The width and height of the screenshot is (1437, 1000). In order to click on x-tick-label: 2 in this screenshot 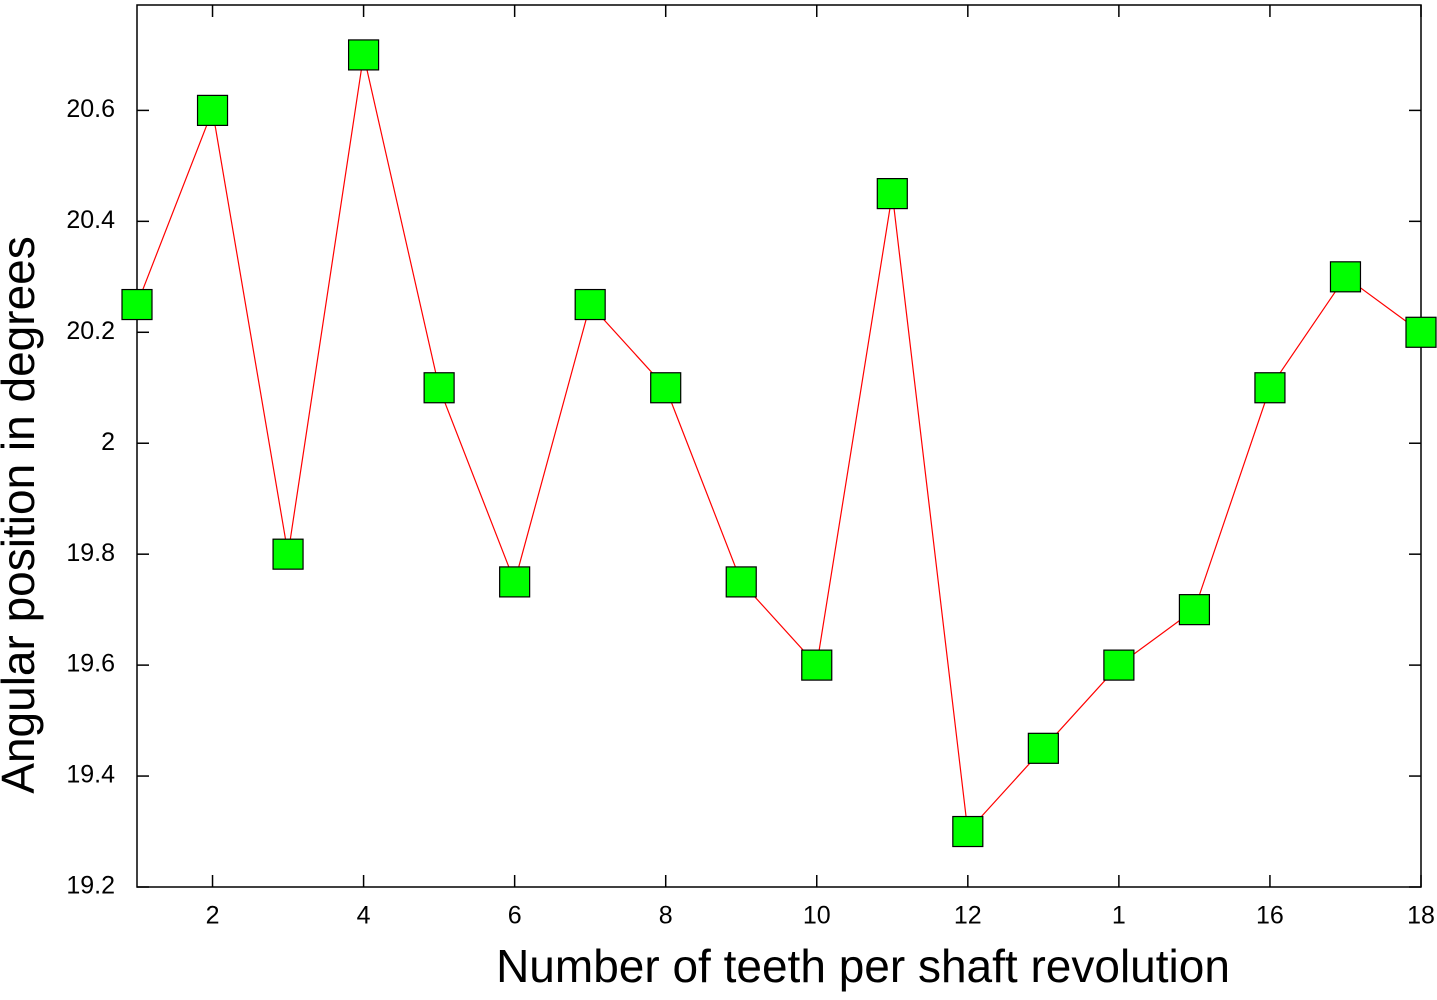, I will do `click(213, 916)`.